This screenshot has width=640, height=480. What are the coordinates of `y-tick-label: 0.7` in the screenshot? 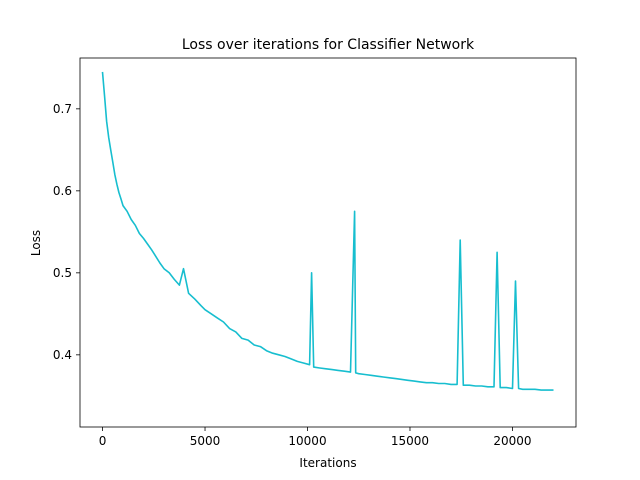 It's located at (62, 109).